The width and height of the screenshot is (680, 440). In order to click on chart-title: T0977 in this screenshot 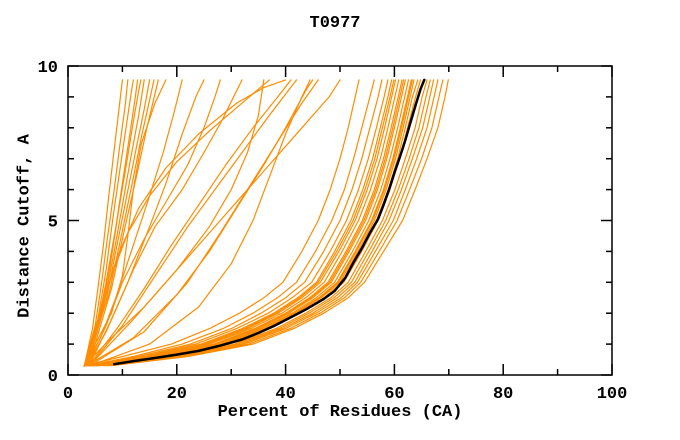, I will do `click(335, 23)`.